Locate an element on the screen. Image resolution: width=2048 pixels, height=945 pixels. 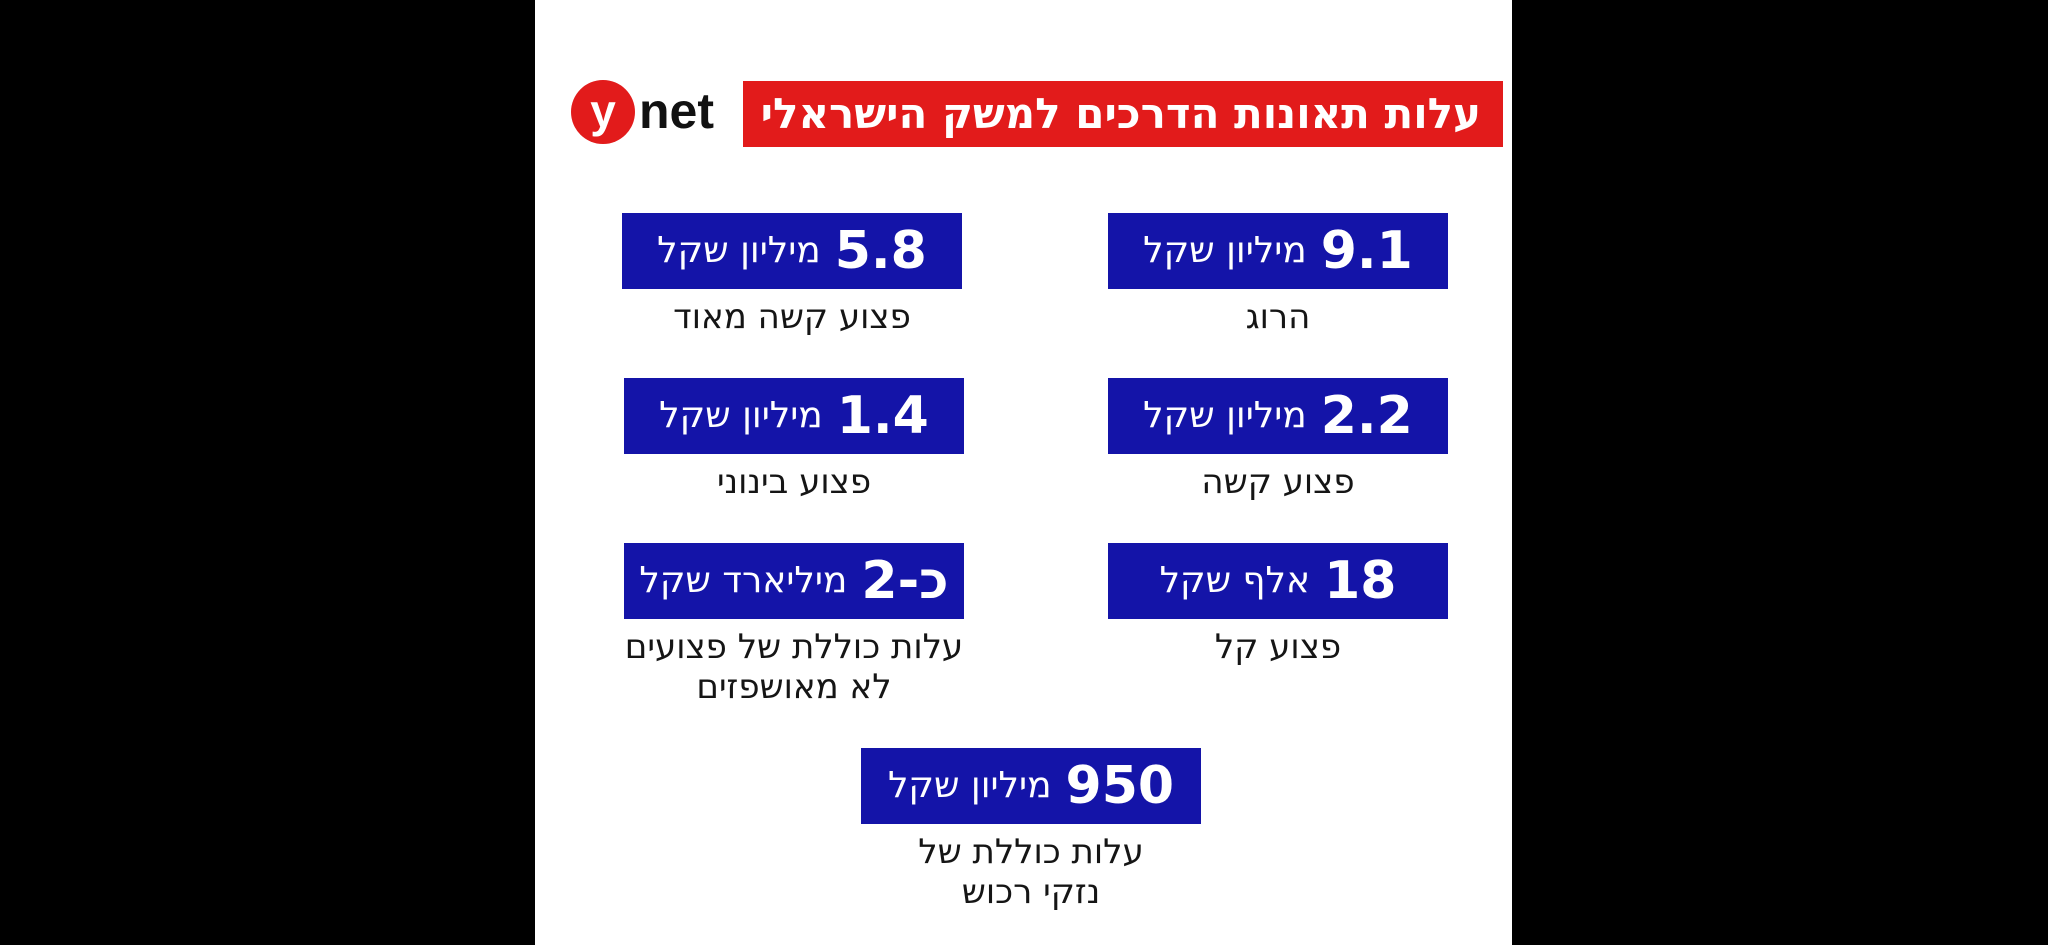
stat-card-moderately-injured: 1.4 מיליון שקל פצוע בינוני is located at coordinates (794, 440).